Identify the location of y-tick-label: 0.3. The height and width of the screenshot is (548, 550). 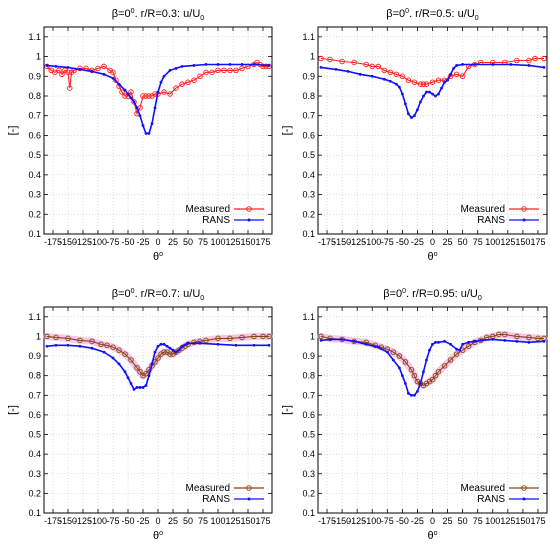
(308, 474).